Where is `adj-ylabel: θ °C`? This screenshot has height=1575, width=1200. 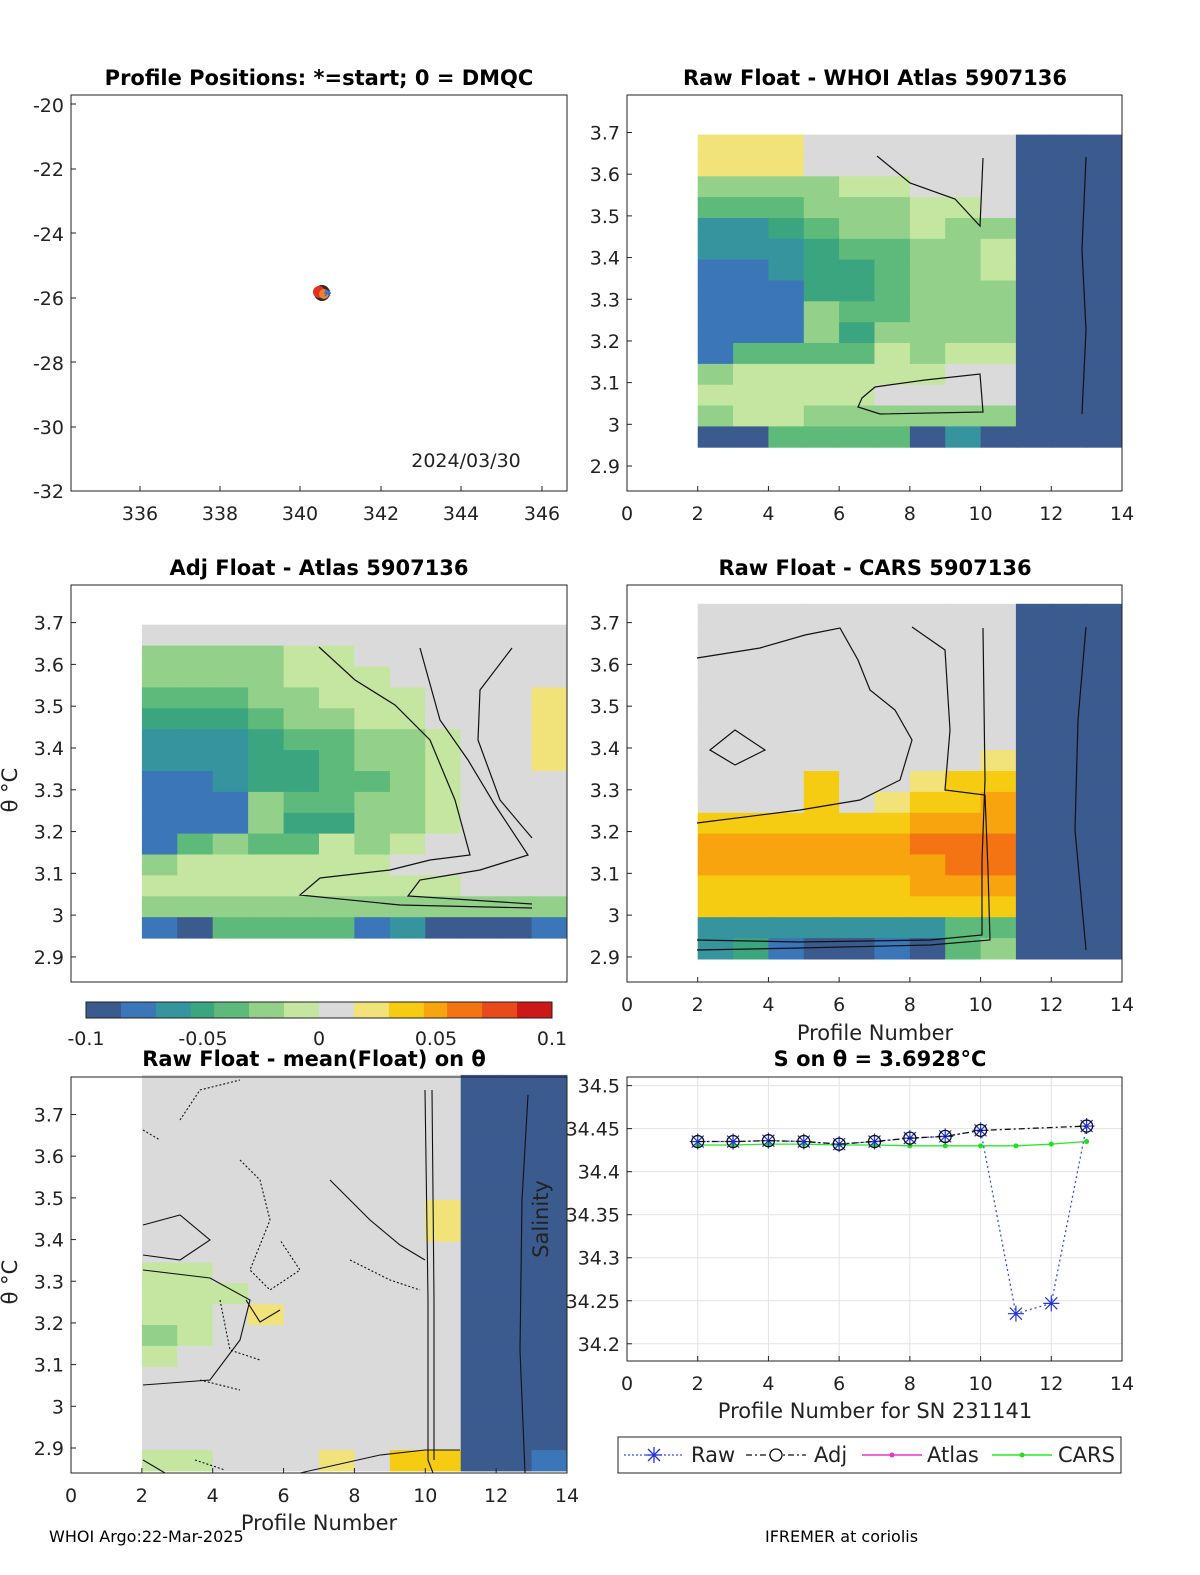
adj-ylabel: θ °C is located at coordinates (11, 790).